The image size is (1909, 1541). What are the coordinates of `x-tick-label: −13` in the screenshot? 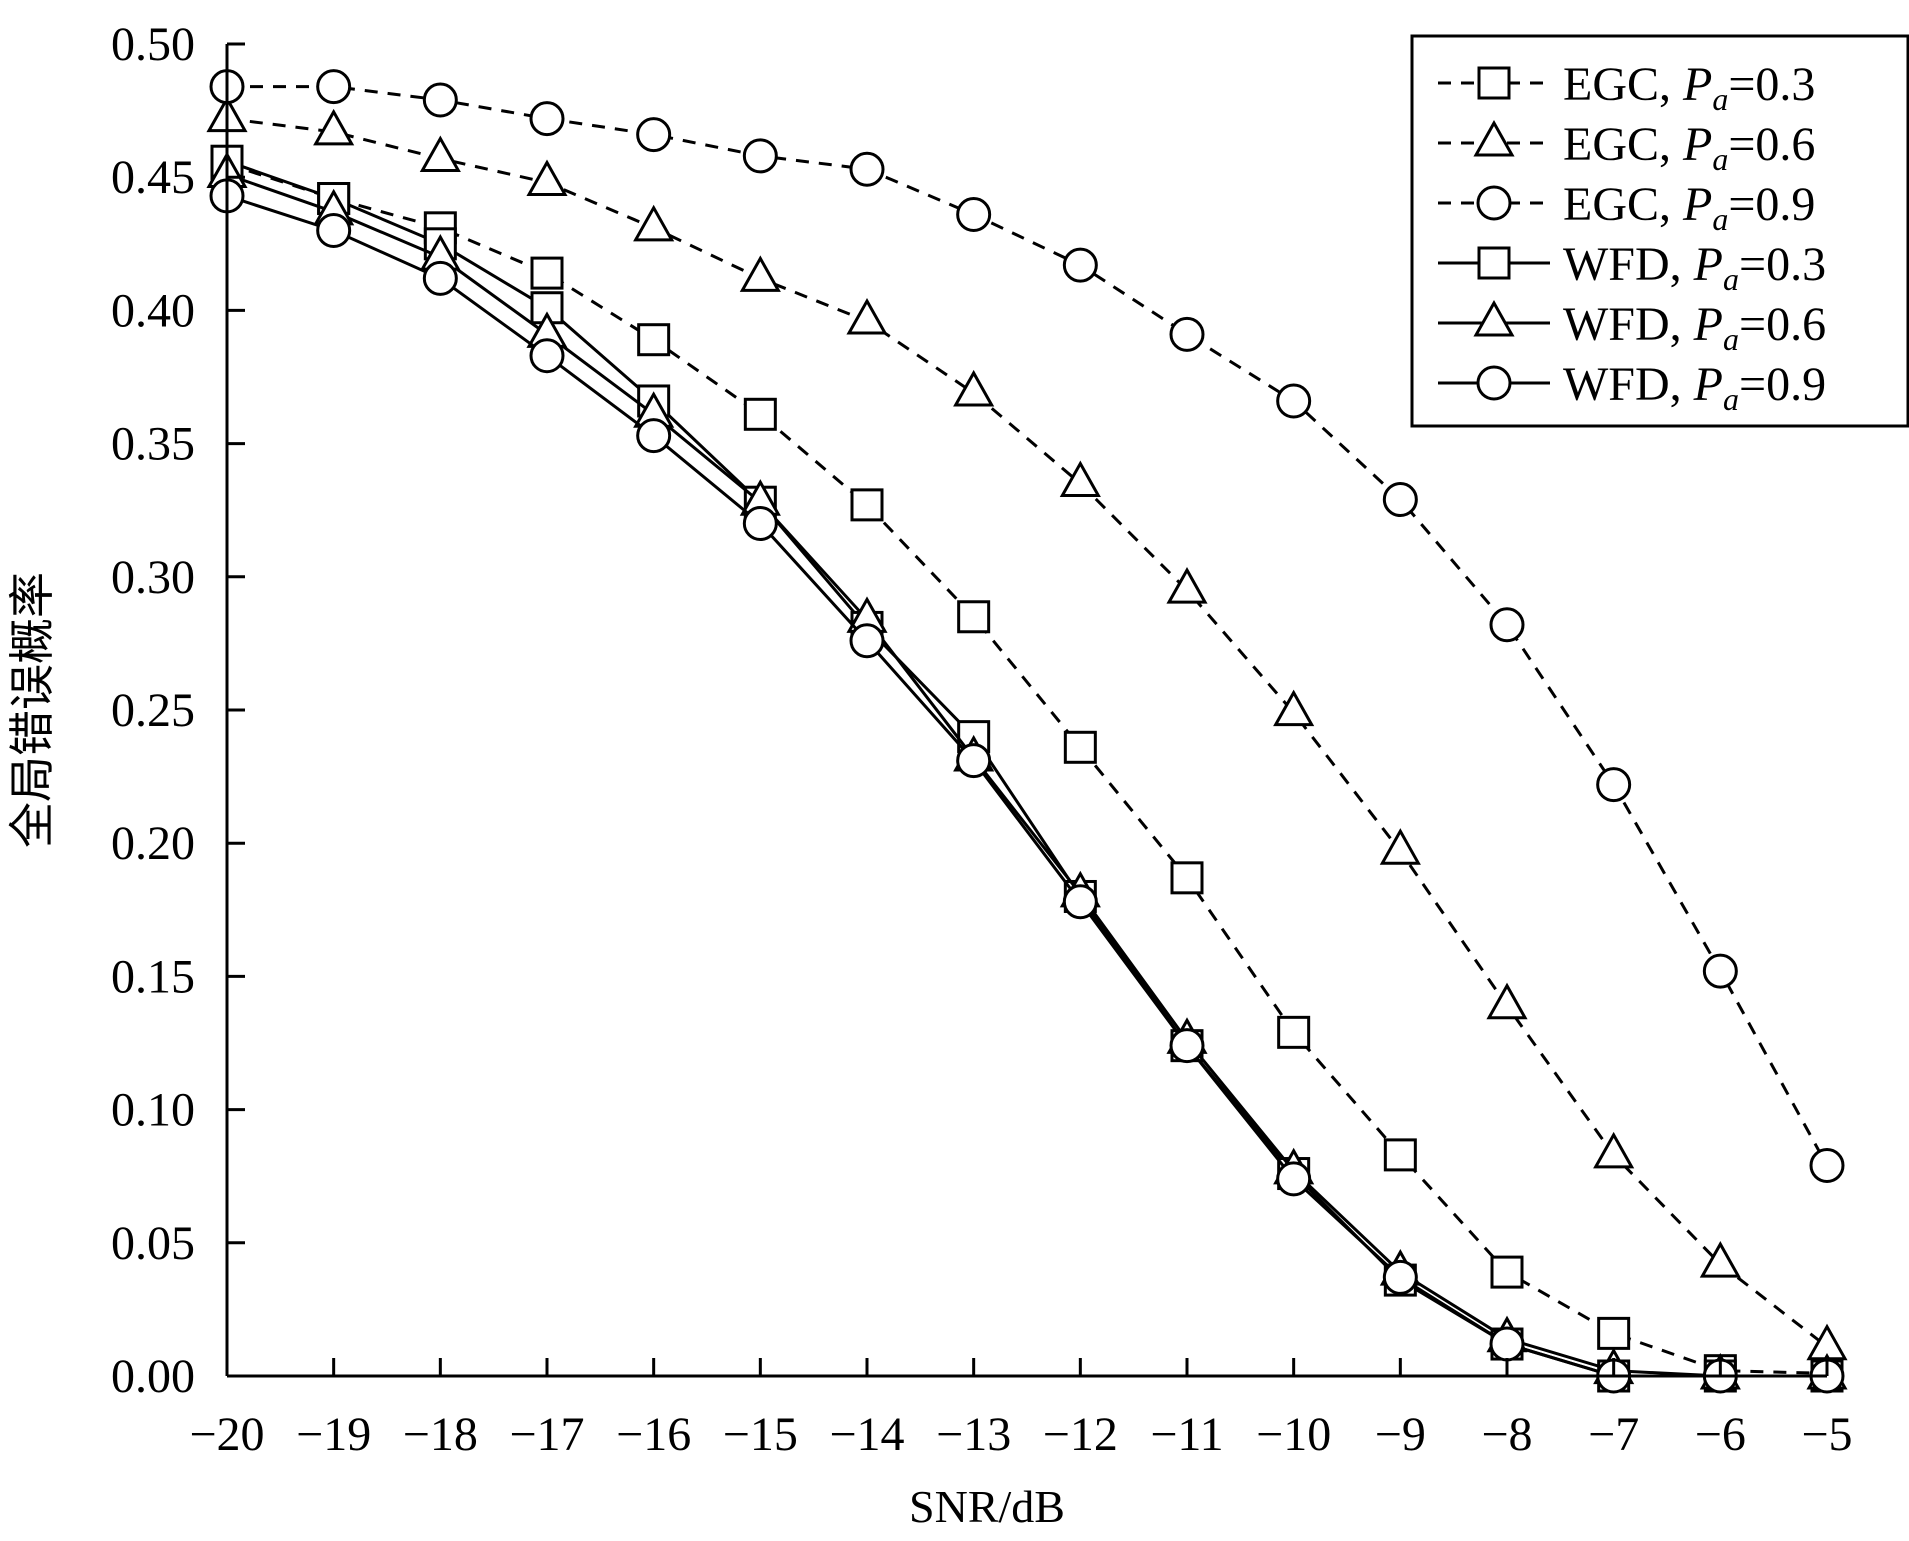 It's located at (973, 1434).